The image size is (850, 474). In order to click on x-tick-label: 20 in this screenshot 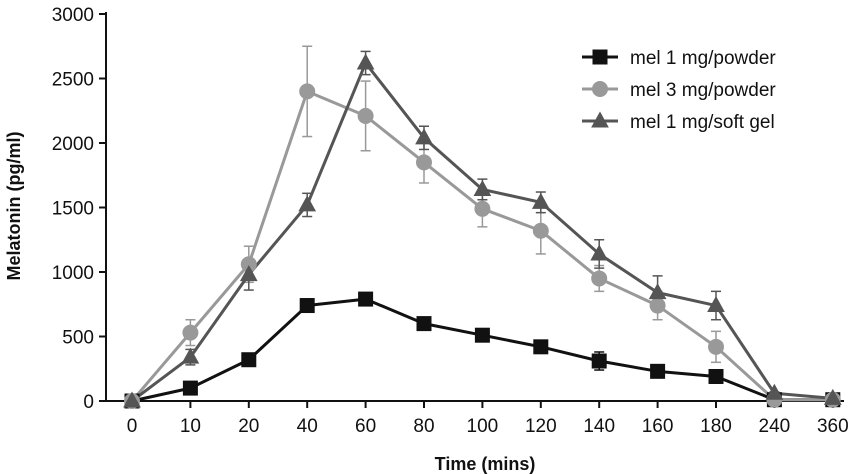, I will do `click(248, 426)`.